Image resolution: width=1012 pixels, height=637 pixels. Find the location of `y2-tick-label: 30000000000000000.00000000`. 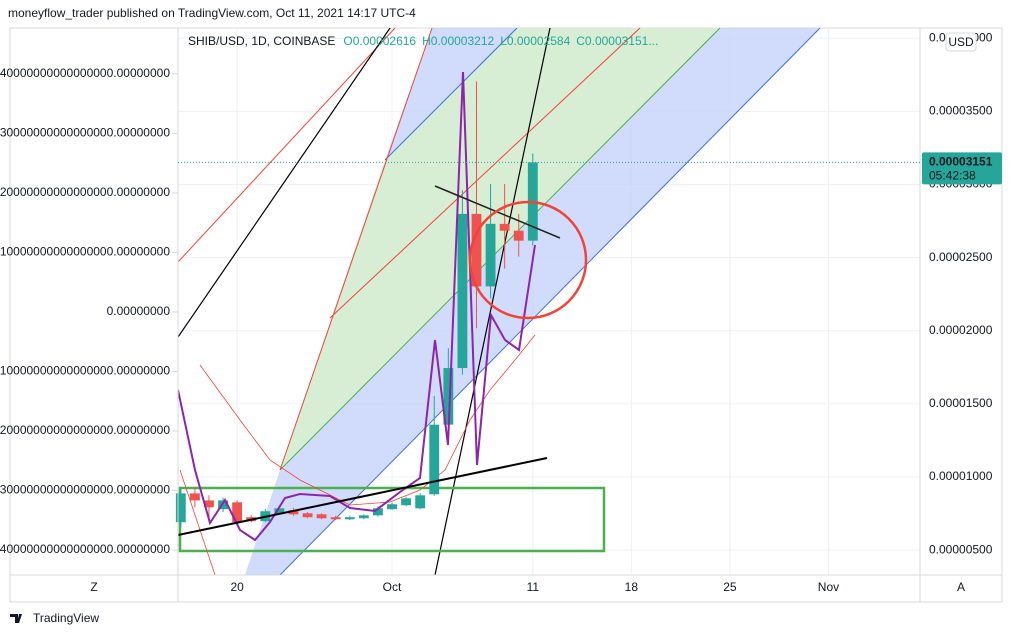

y2-tick-label: 30000000000000000.00000000 is located at coordinates (85, 133).